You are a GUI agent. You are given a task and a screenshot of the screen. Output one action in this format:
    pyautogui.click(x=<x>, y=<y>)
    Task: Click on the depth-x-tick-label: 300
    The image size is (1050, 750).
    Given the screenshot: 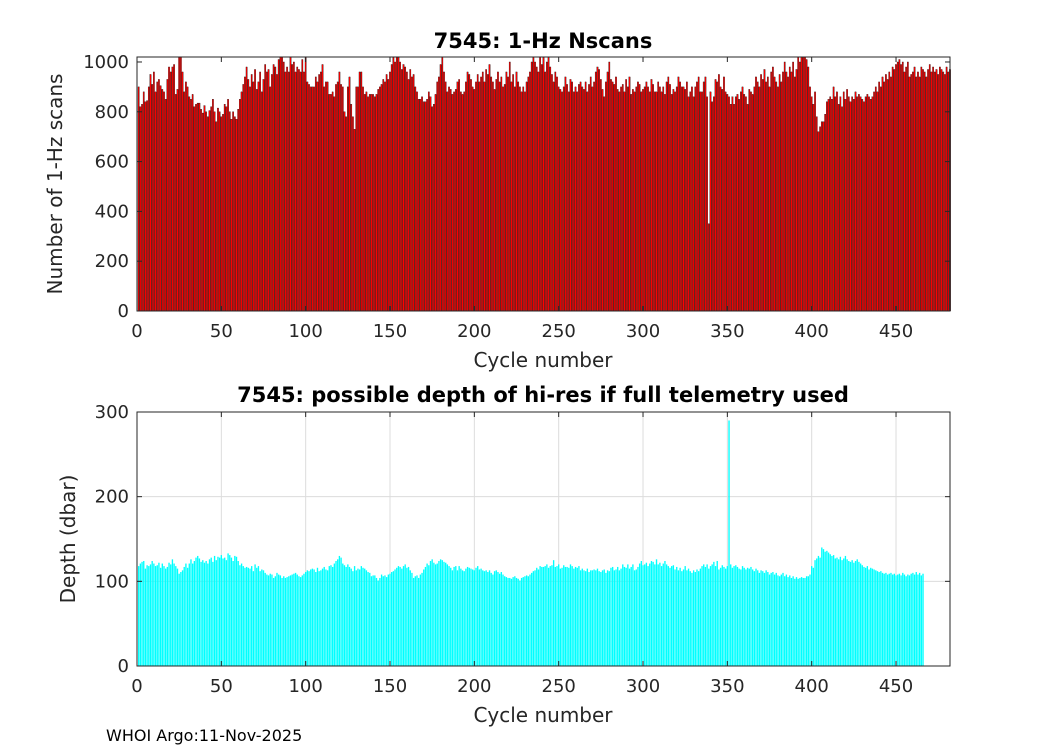 What is the action you would take?
    pyautogui.click(x=643, y=686)
    